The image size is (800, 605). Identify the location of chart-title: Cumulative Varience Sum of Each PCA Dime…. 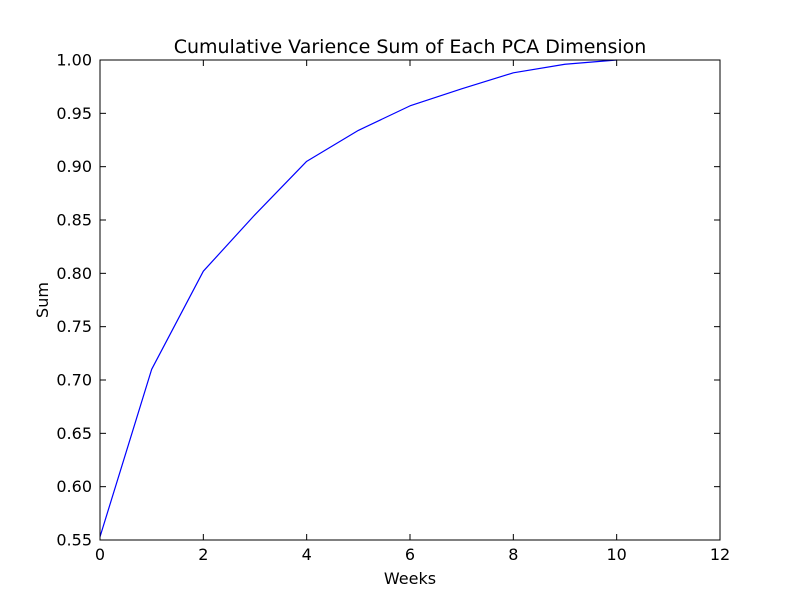
(410, 47).